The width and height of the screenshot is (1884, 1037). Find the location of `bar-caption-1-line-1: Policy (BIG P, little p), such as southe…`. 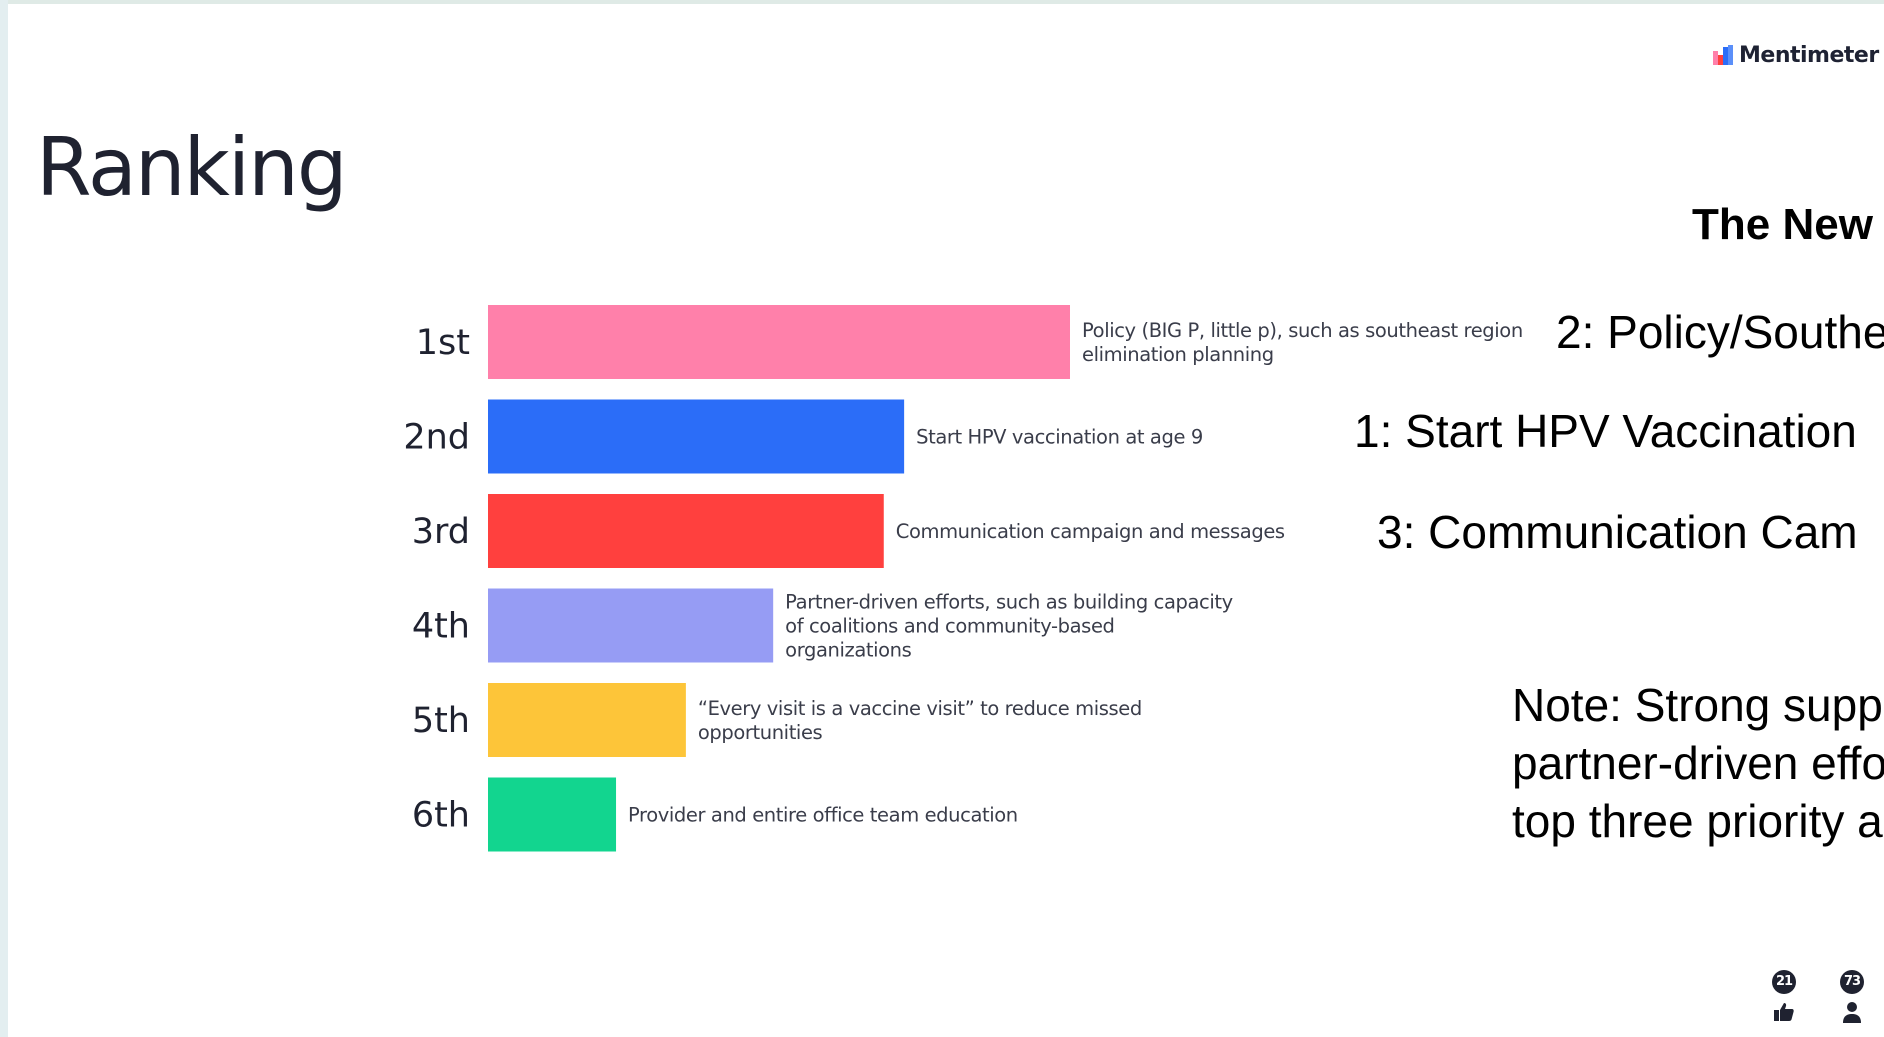

bar-caption-1-line-1: Policy (BIG P, little p), such as southe… is located at coordinates (1302, 330).